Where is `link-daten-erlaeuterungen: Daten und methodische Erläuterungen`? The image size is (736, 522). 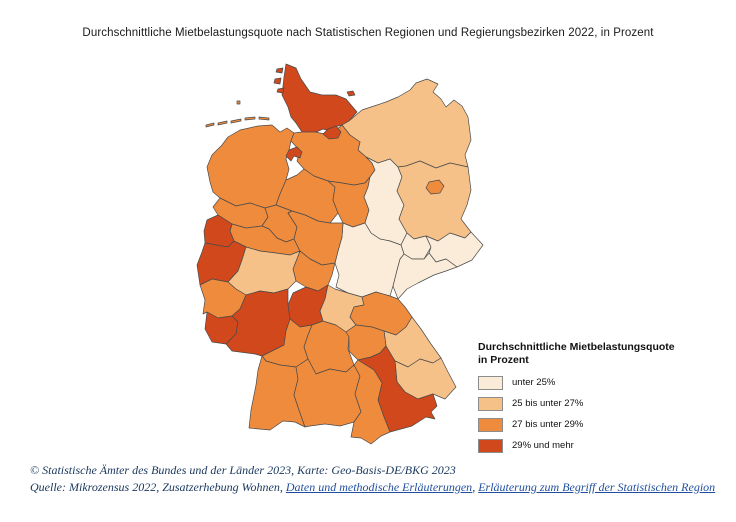
link-daten-erlaeuterungen: Daten und methodische Erläuterungen is located at coordinates (379, 486).